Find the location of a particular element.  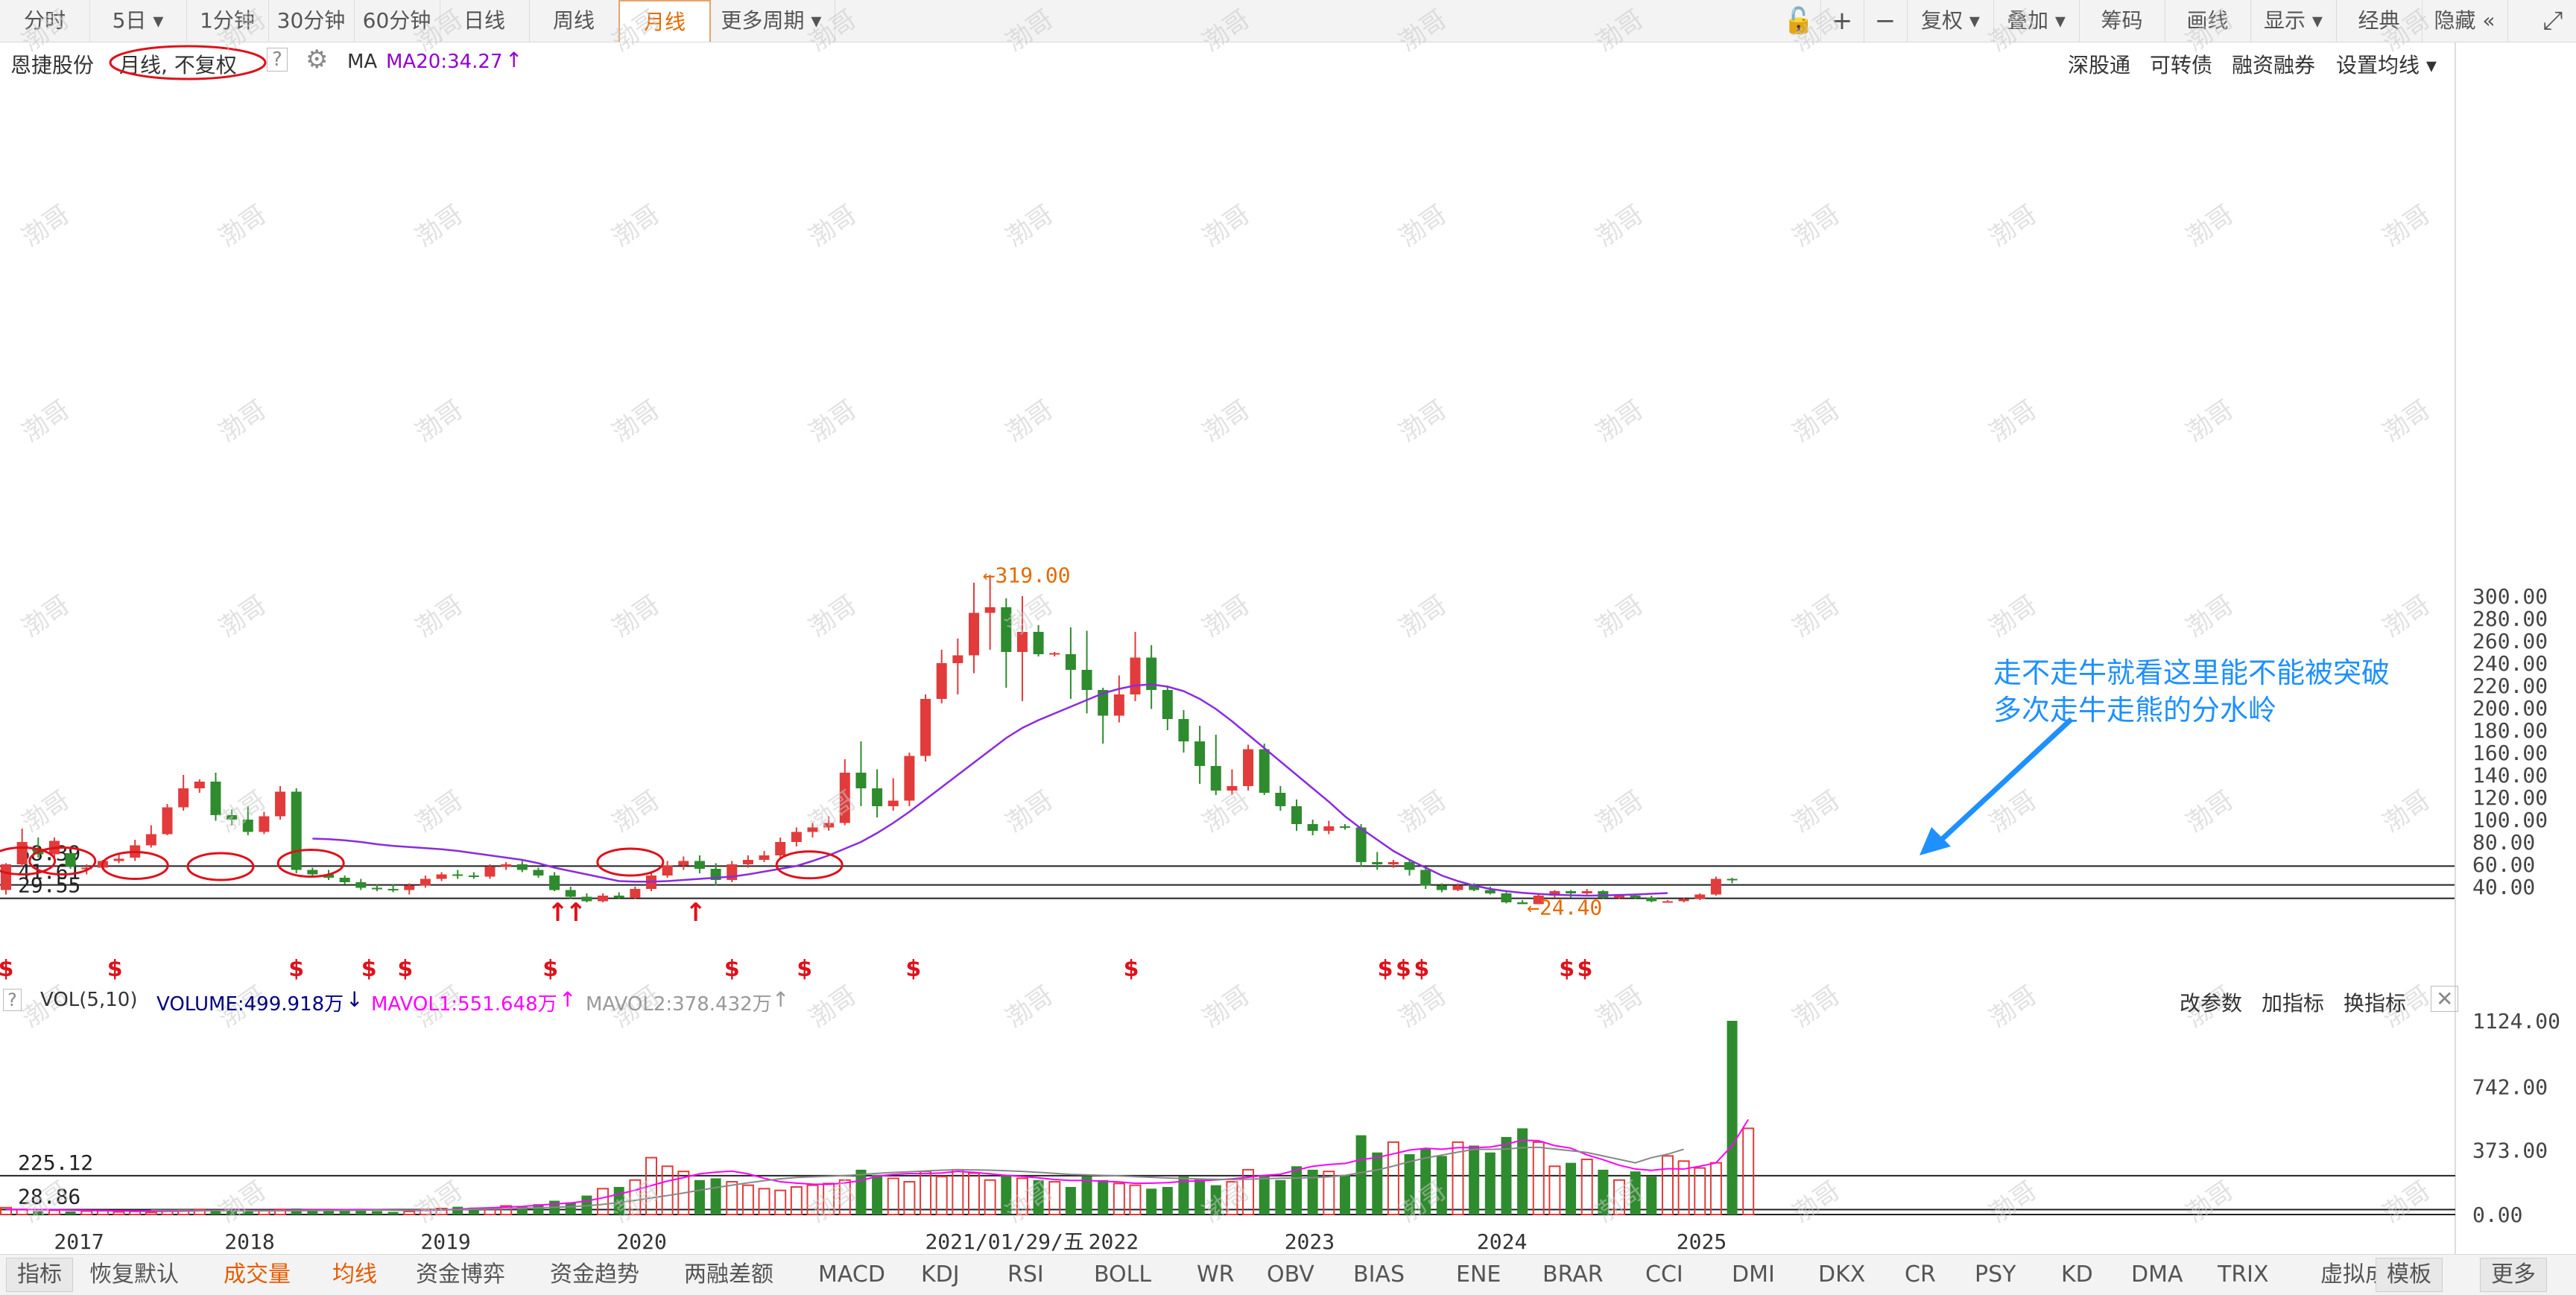

settings-gear-icon: ⚙ is located at coordinates (317, 60).